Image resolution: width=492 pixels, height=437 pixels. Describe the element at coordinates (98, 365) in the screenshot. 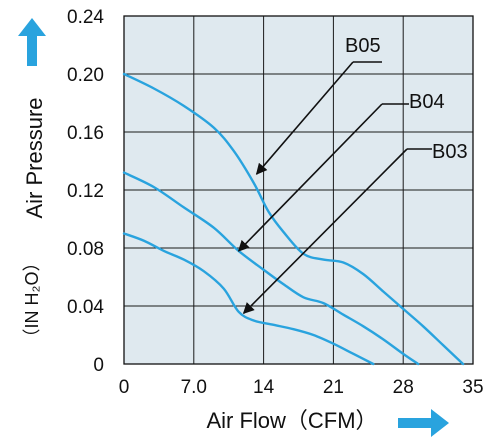

I see `y-tick-label: 0` at that location.